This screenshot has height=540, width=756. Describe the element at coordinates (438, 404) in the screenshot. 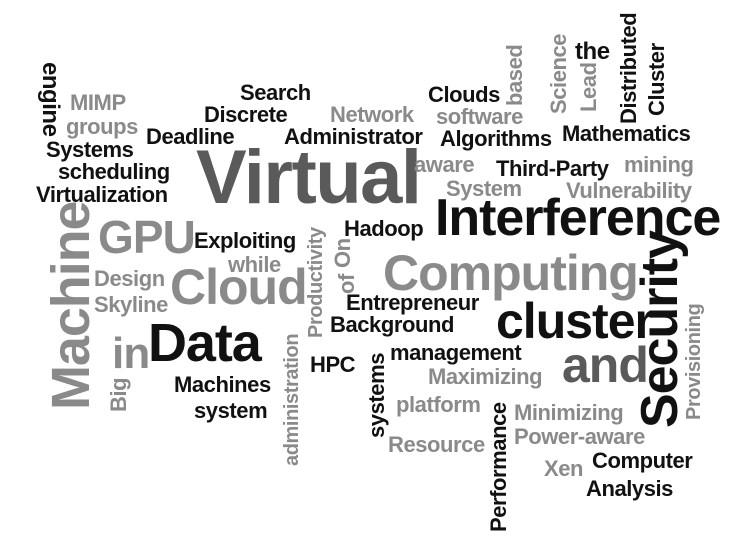

I see `word-platform: platform` at that location.